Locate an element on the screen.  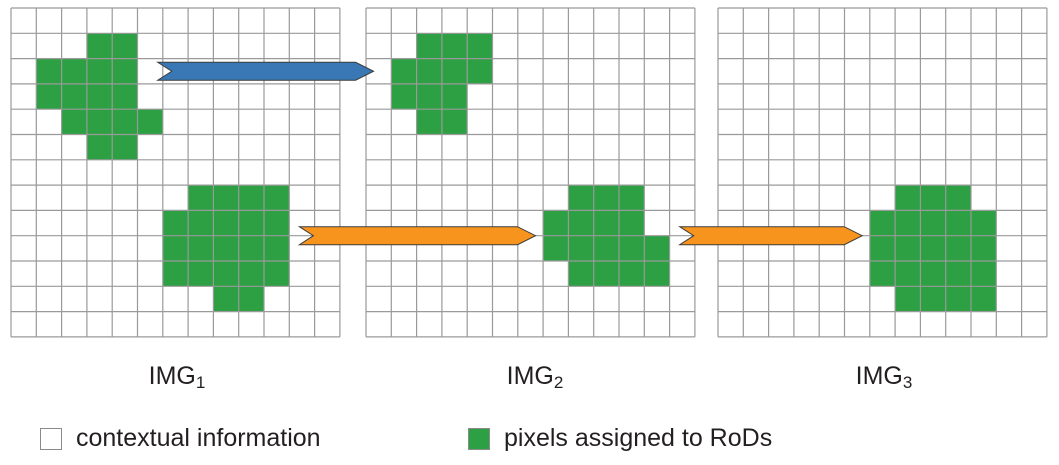
legend-rod-swatch is located at coordinates (479, 438).